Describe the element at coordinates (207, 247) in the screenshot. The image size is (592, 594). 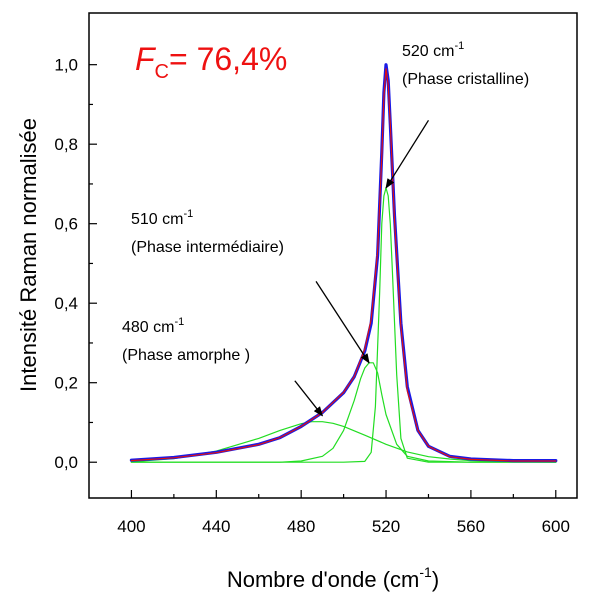
I see `annotation-phase: (Phase intermédiaire)` at that location.